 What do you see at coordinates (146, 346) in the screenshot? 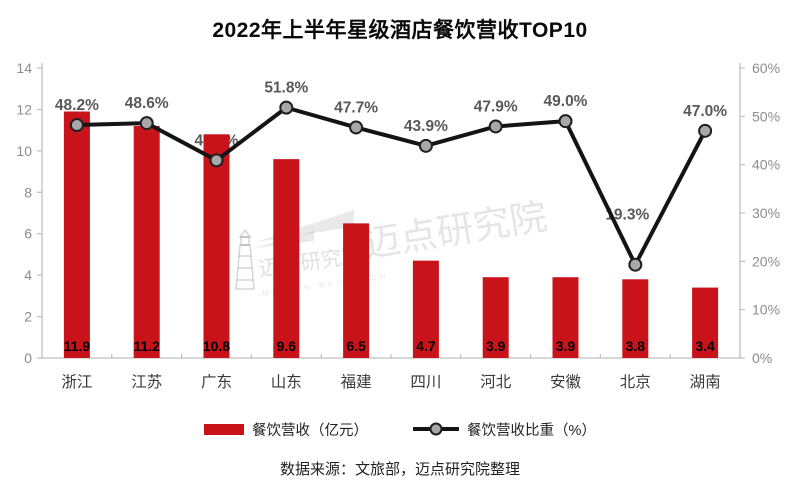
I see `bar-value-label: 11.2` at bounding box center [146, 346].